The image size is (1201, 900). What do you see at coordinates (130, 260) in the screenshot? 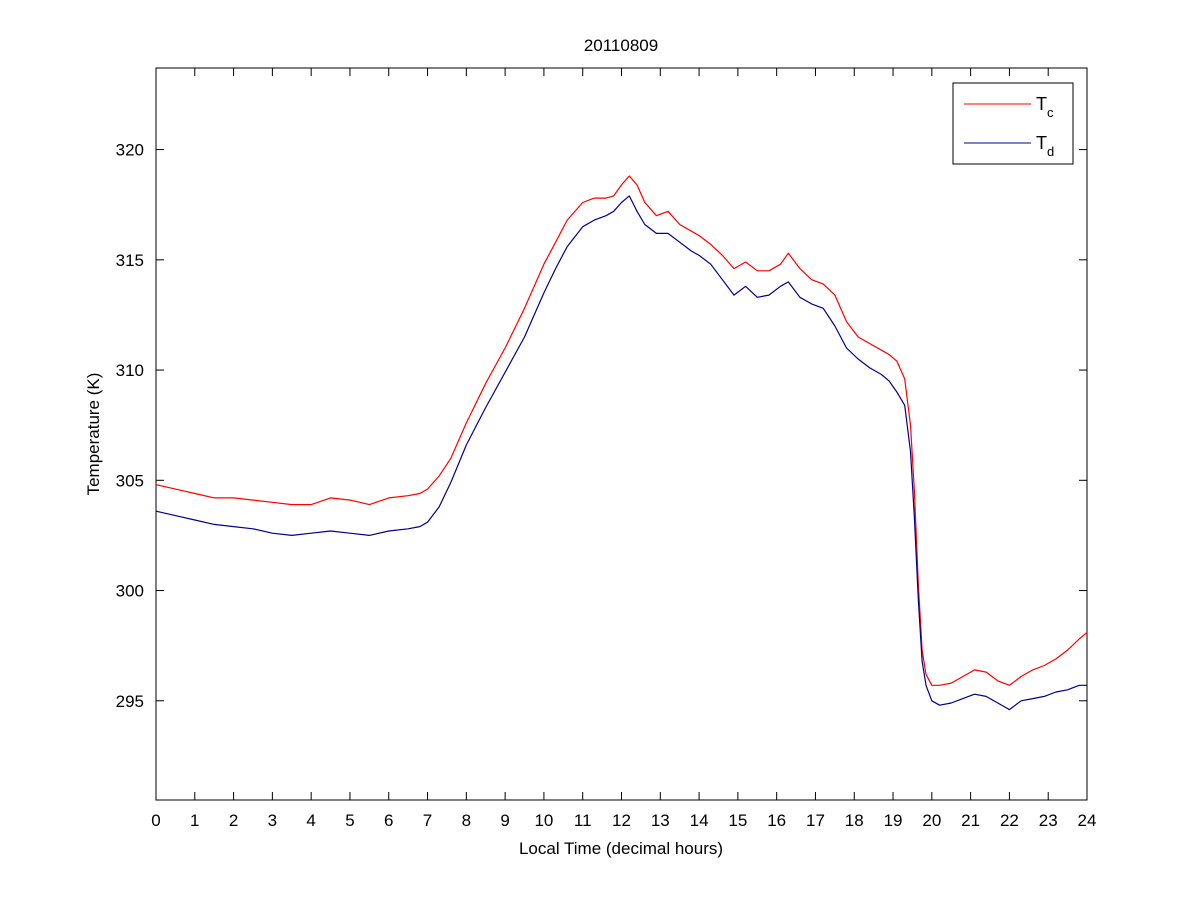
I see `y-tick-label: 315` at bounding box center [130, 260].